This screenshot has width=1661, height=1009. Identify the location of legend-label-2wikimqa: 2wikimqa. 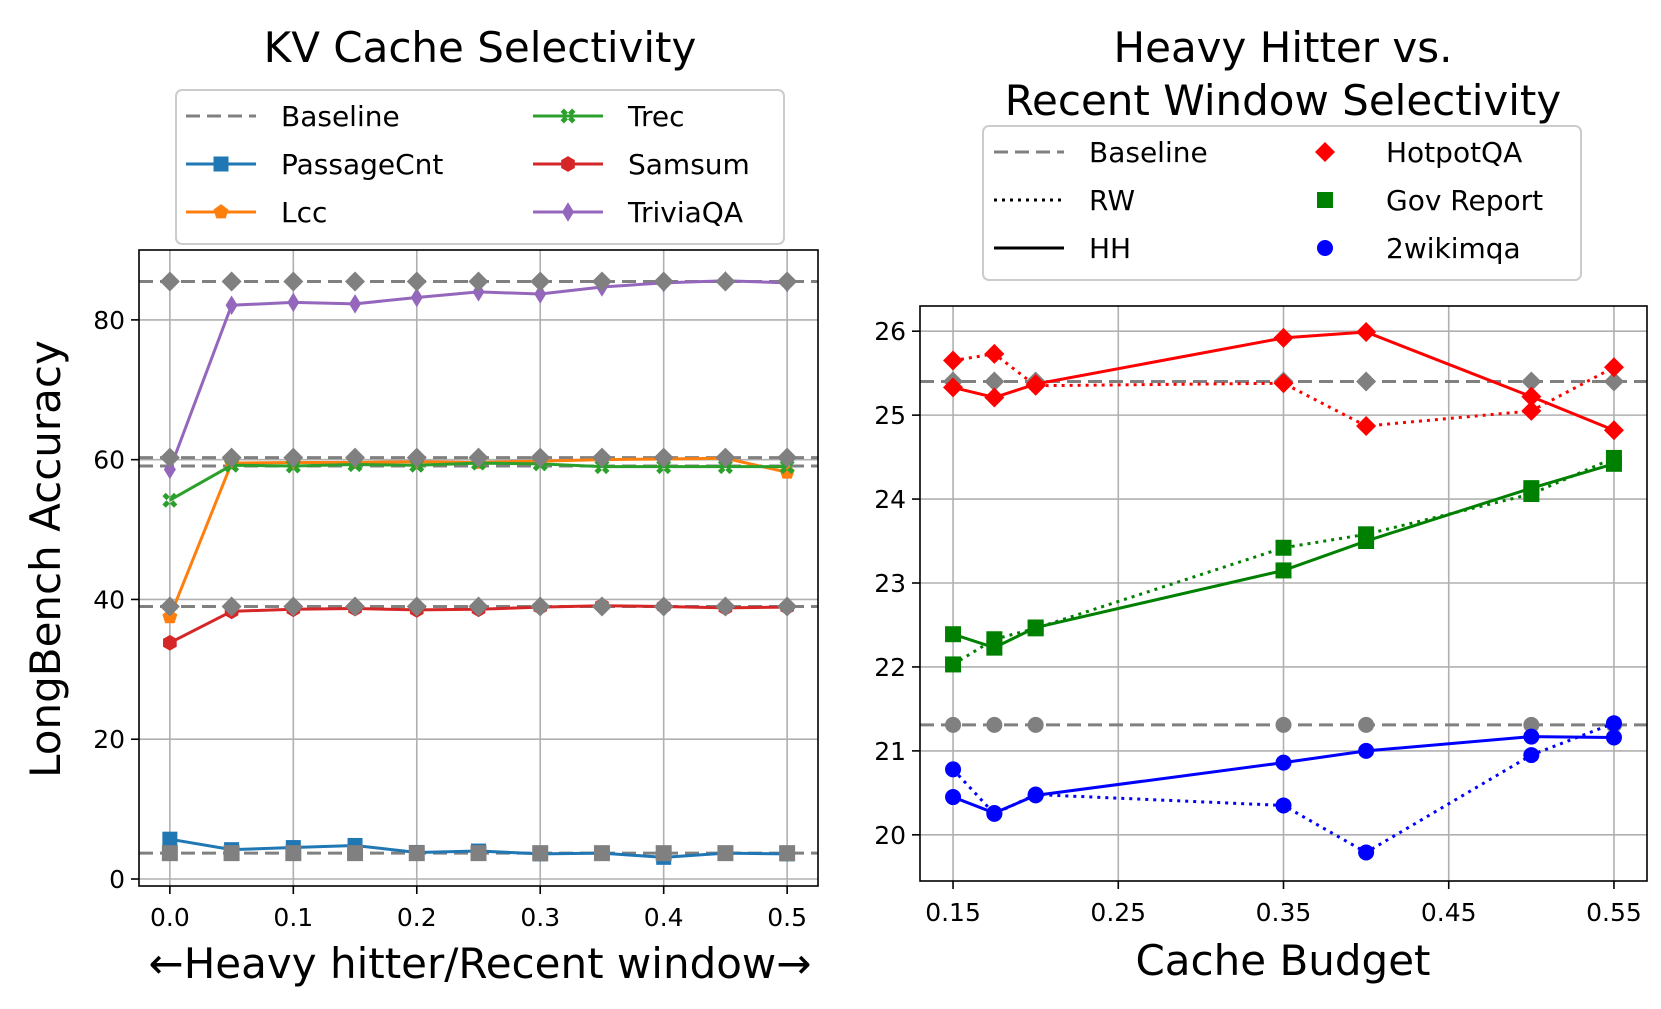
(1453, 248).